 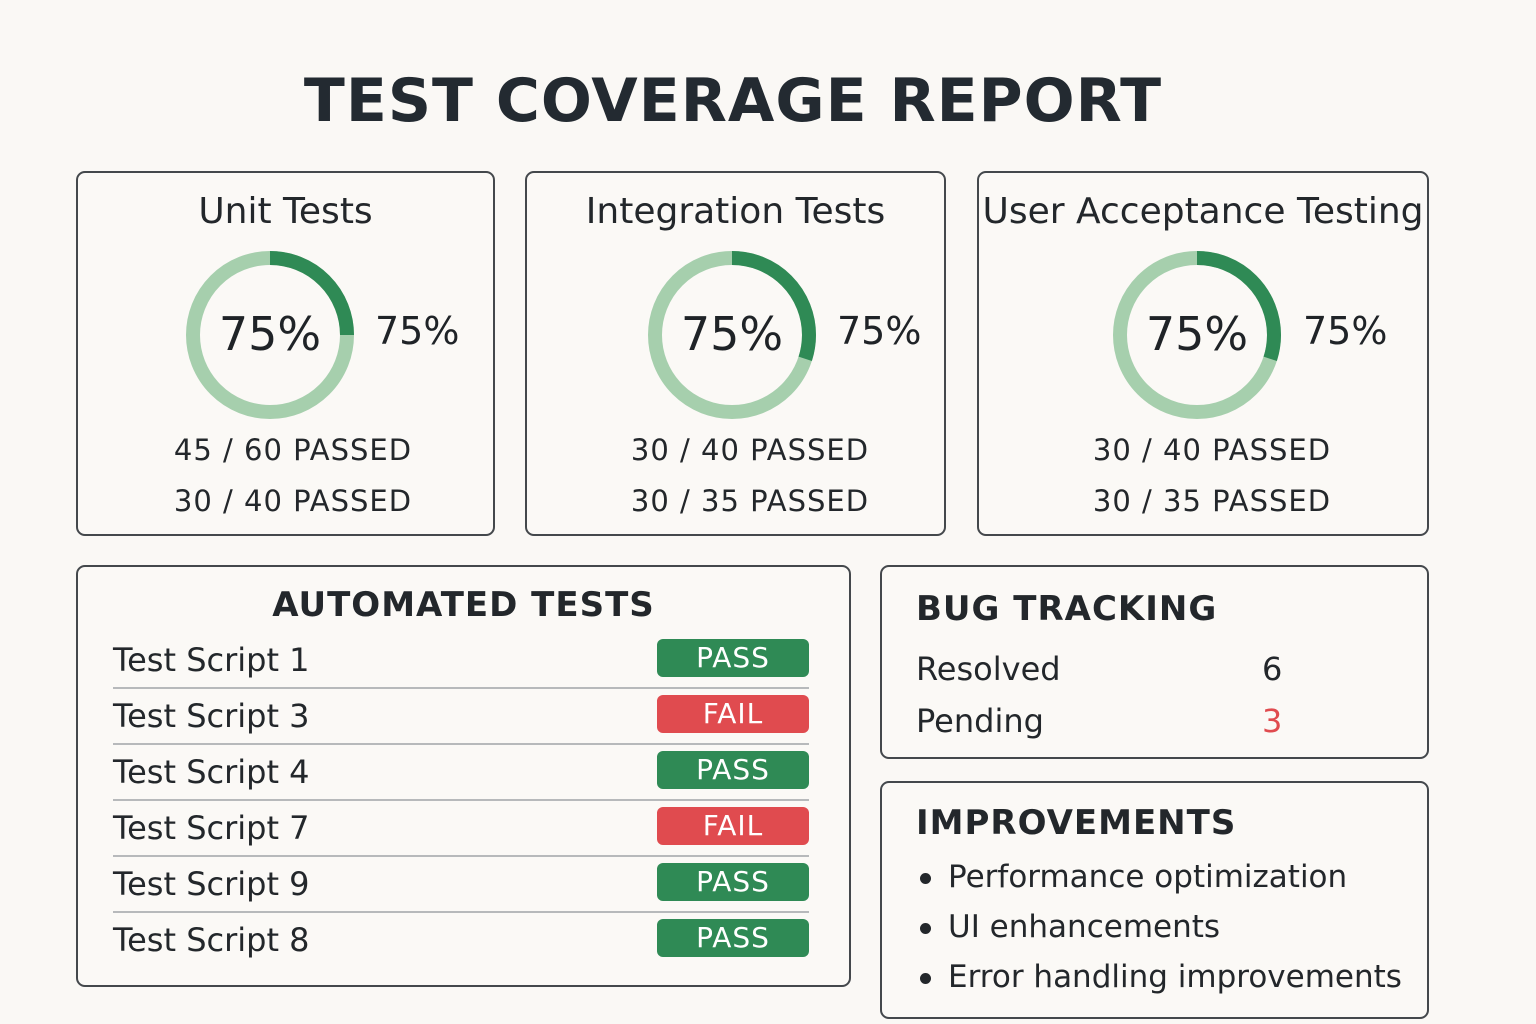 What do you see at coordinates (733, 101) in the screenshot?
I see `page-title: TEST COVERAGE REPORT` at bounding box center [733, 101].